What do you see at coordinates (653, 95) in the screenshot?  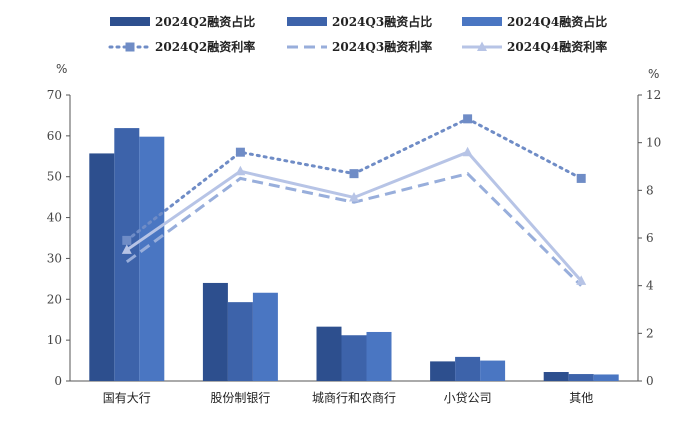 I see `right-tick-label: 12` at bounding box center [653, 95].